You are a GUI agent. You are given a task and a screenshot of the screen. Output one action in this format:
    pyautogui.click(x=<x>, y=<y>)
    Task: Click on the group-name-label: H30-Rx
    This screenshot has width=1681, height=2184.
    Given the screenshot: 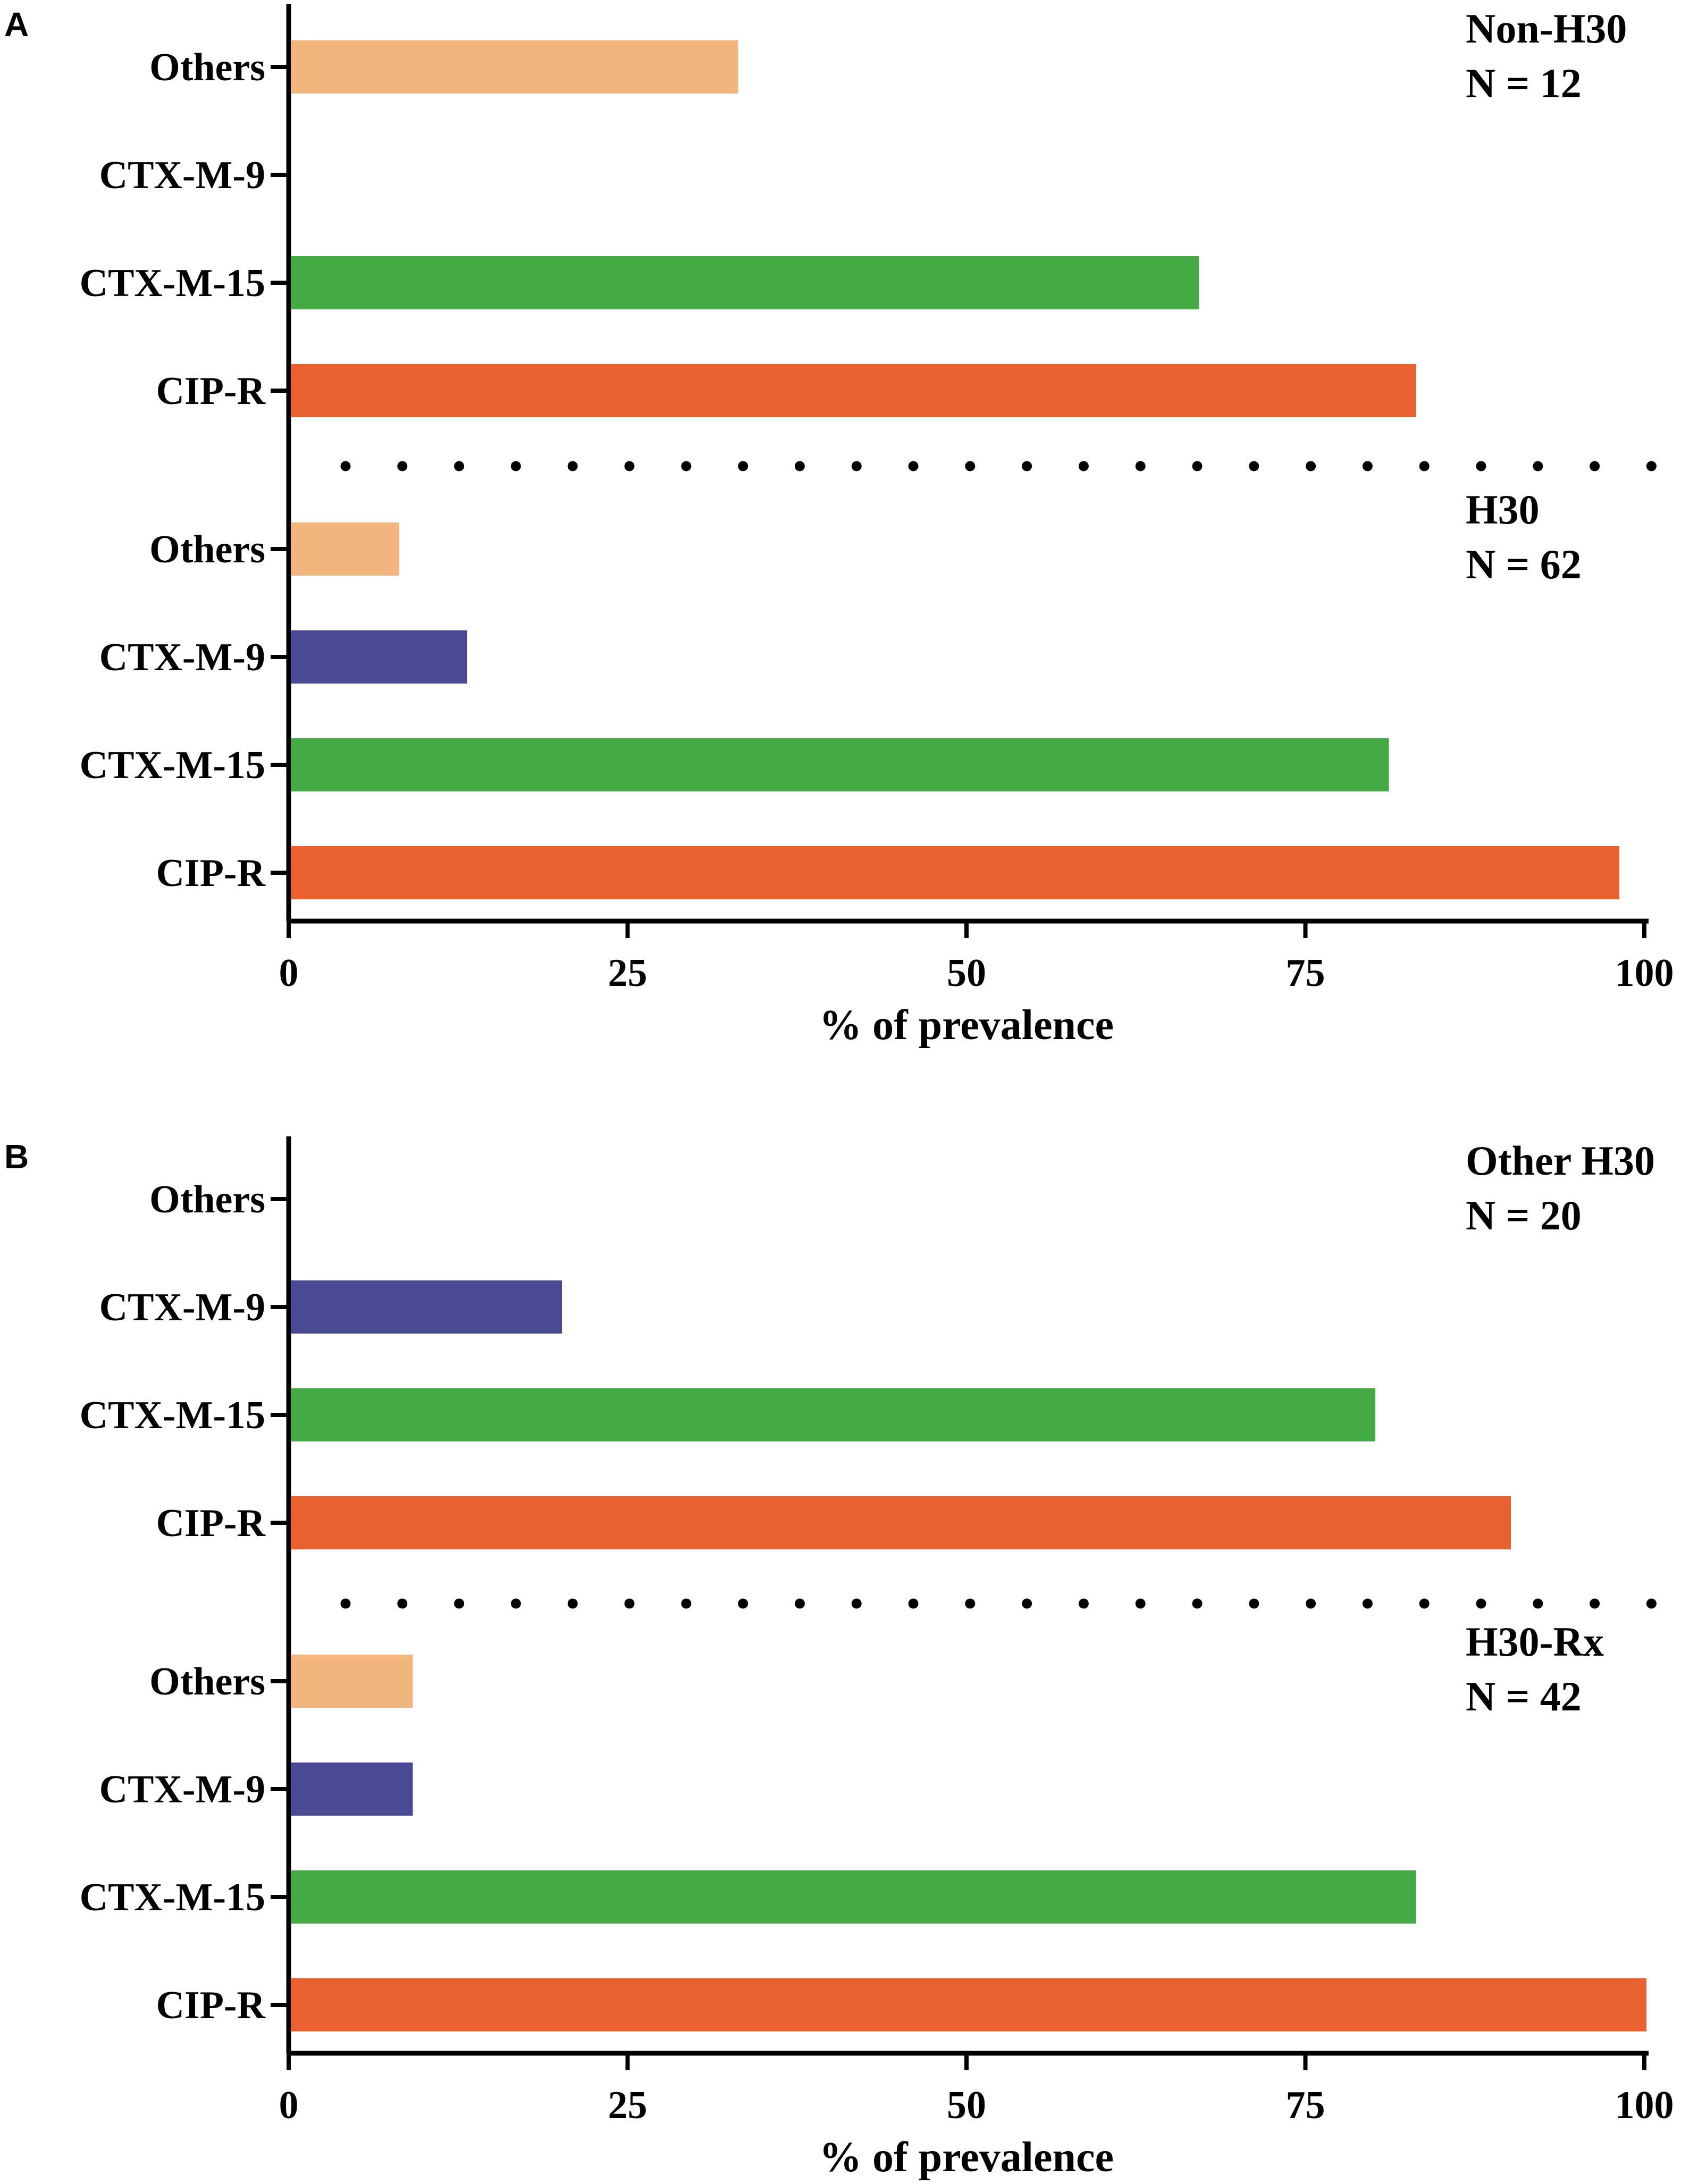 What is the action you would take?
    pyautogui.click(x=1535, y=1641)
    